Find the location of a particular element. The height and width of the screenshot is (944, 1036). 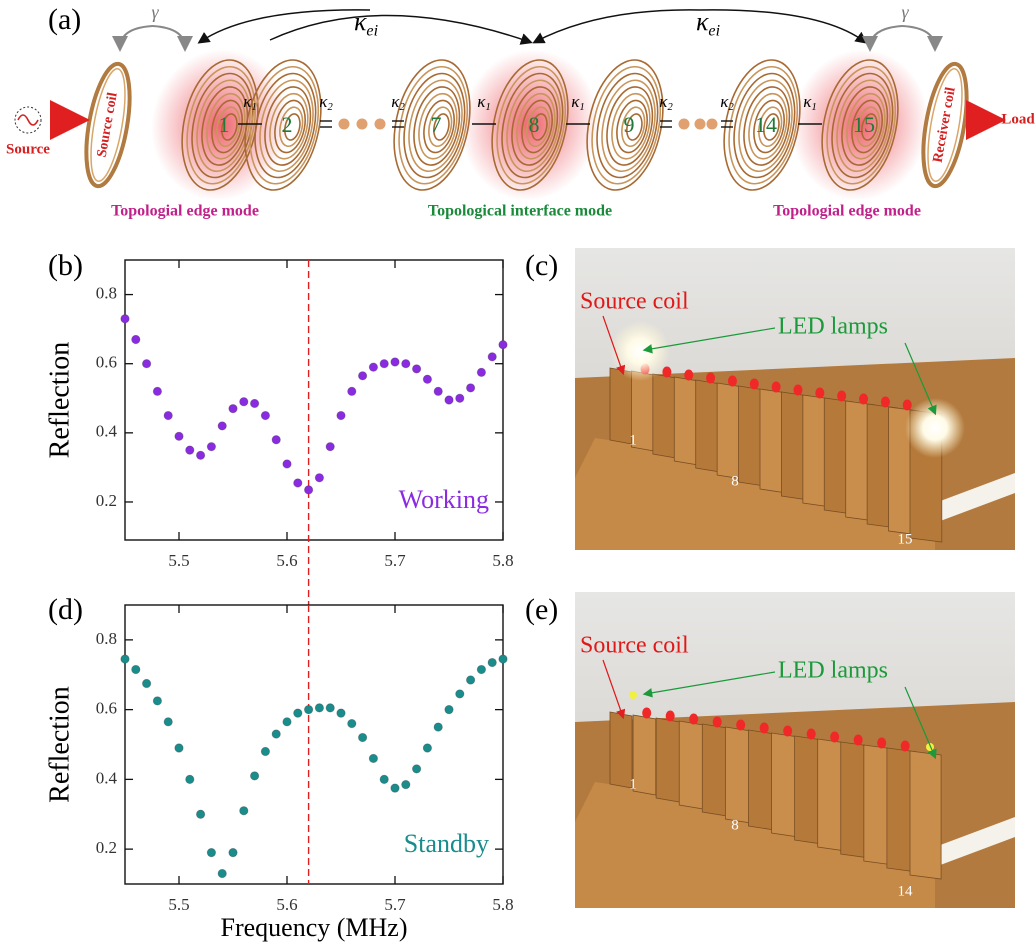

gamma-label: γ is located at coordinates (905, 12).